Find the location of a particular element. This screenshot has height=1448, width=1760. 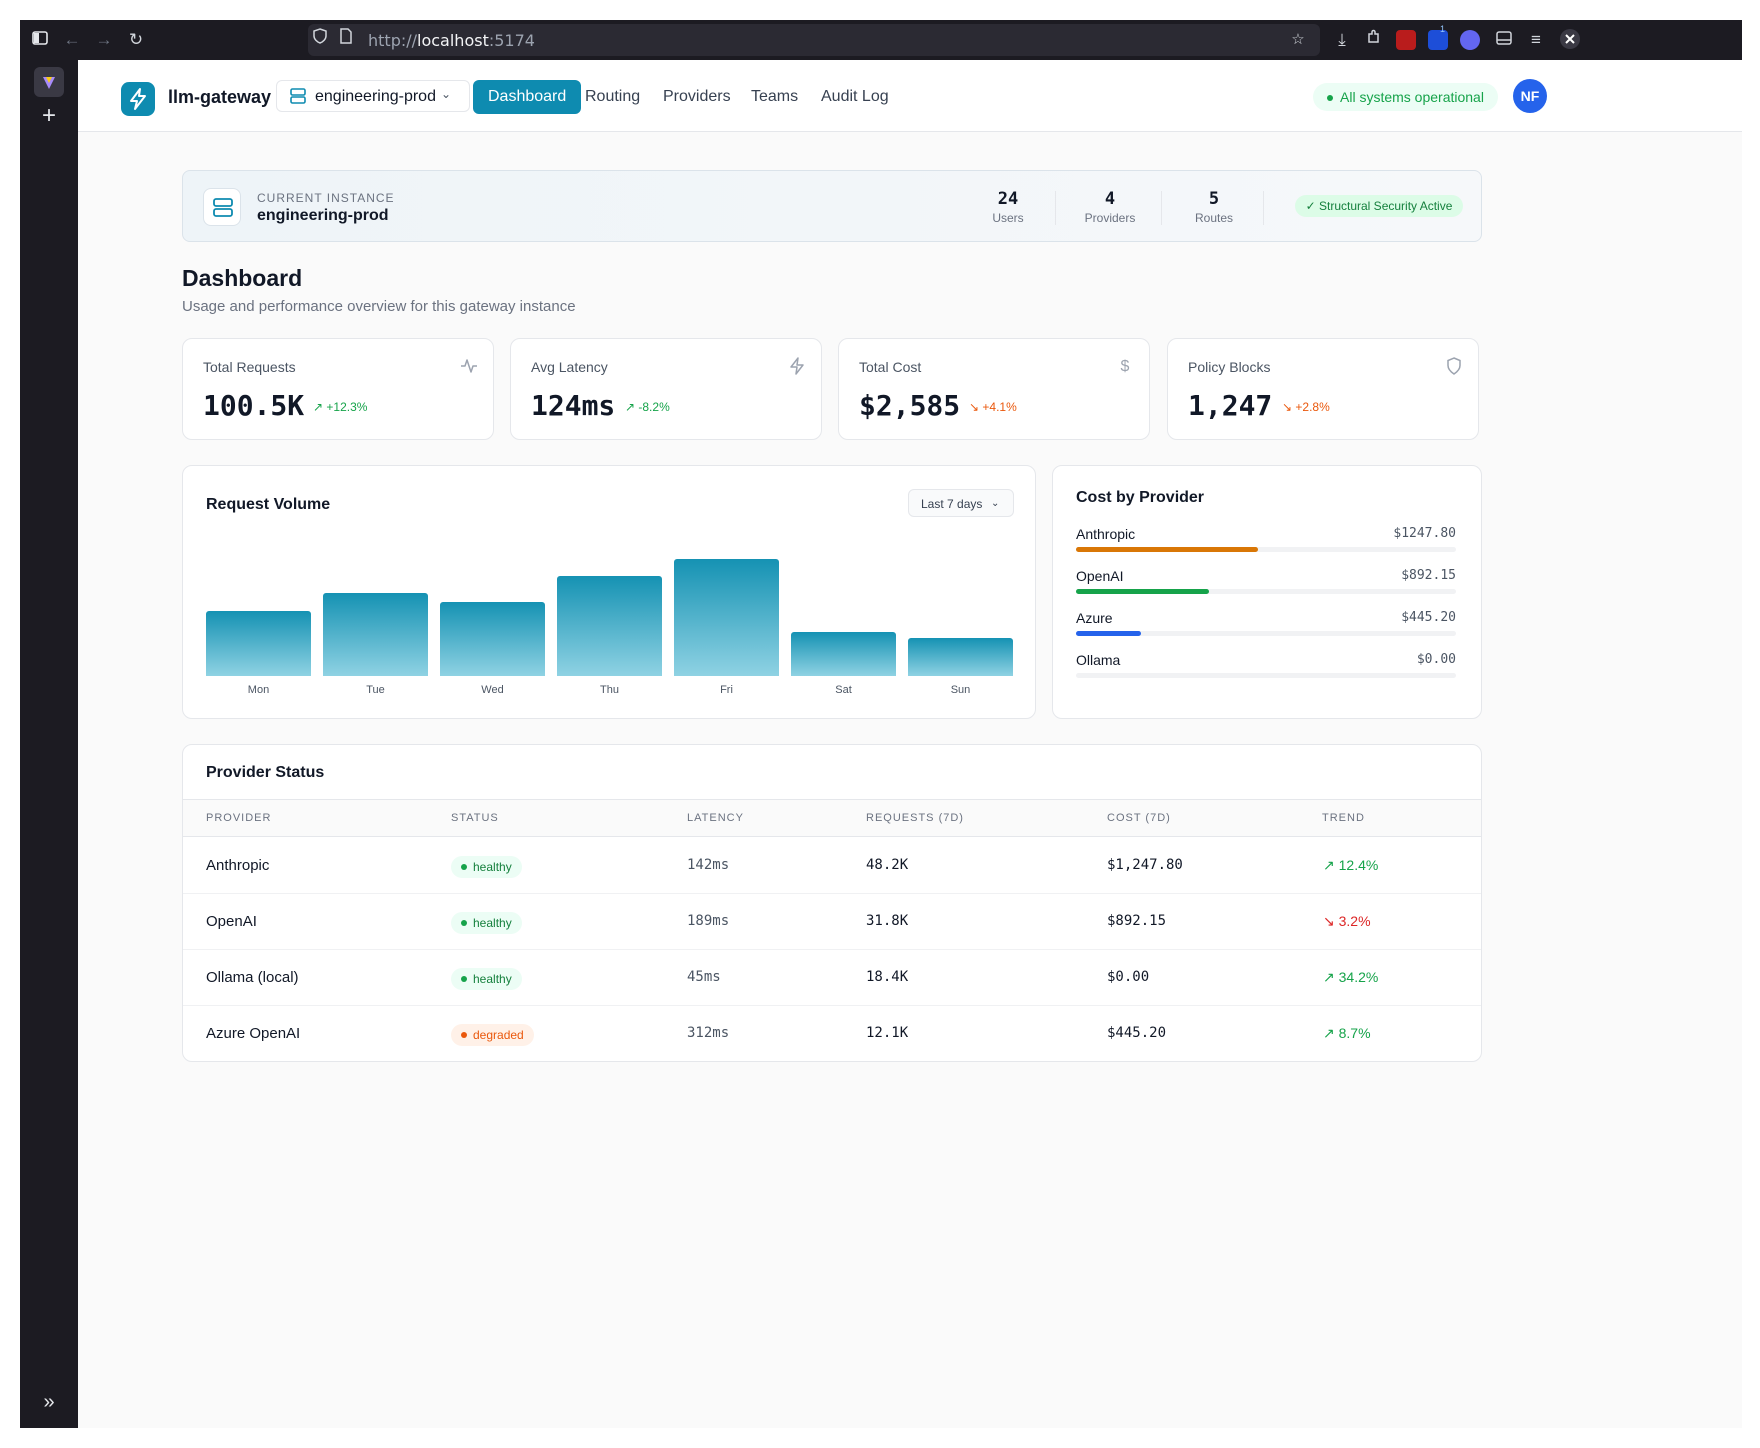

stat-card-delta-value: +2.8% is located at coordinates (1312, 407).